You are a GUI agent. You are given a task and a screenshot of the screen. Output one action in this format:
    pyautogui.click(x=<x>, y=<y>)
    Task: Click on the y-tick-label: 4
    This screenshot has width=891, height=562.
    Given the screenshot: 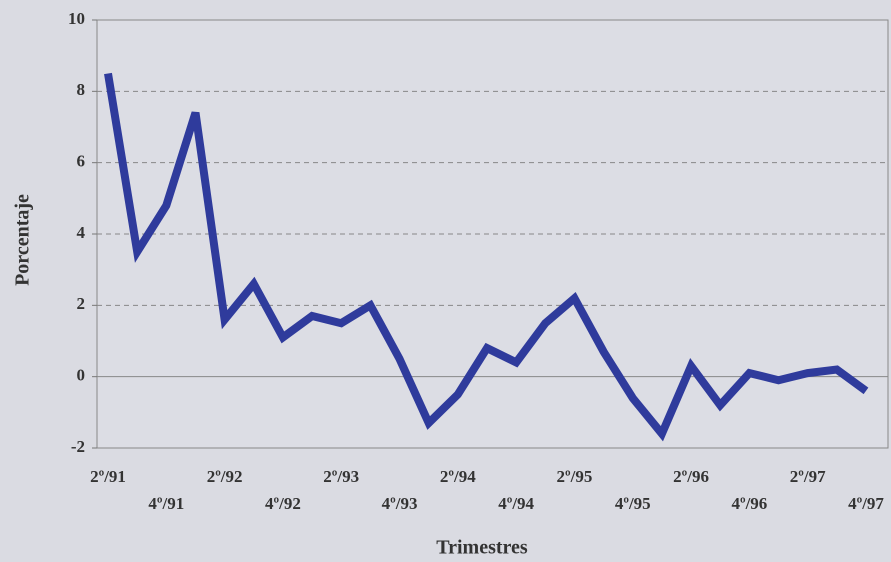 What is the action you would take?
    pyautogui.click(x=81, y=232)
    